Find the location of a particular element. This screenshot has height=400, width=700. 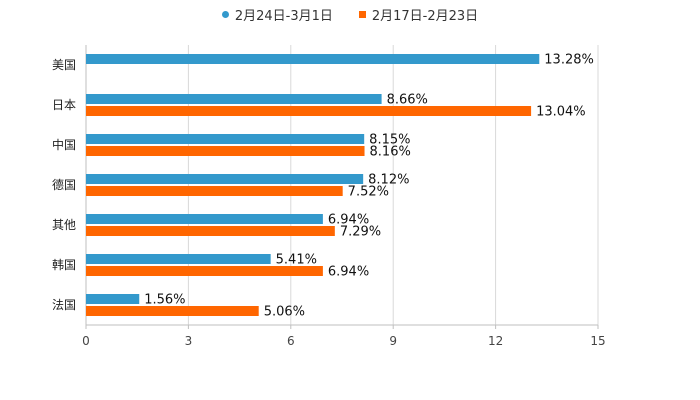

x-tick-label-5: 15 is located at coordinates (597, 341).